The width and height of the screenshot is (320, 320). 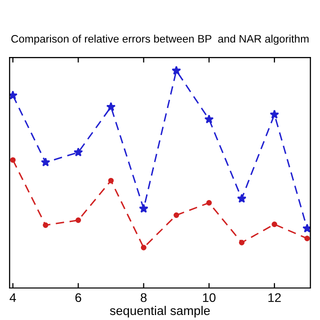 What do you see at coordinates (143, 297) in the screenshot?
I see `x-tick-label: 8` at bounding box center [143, 297].